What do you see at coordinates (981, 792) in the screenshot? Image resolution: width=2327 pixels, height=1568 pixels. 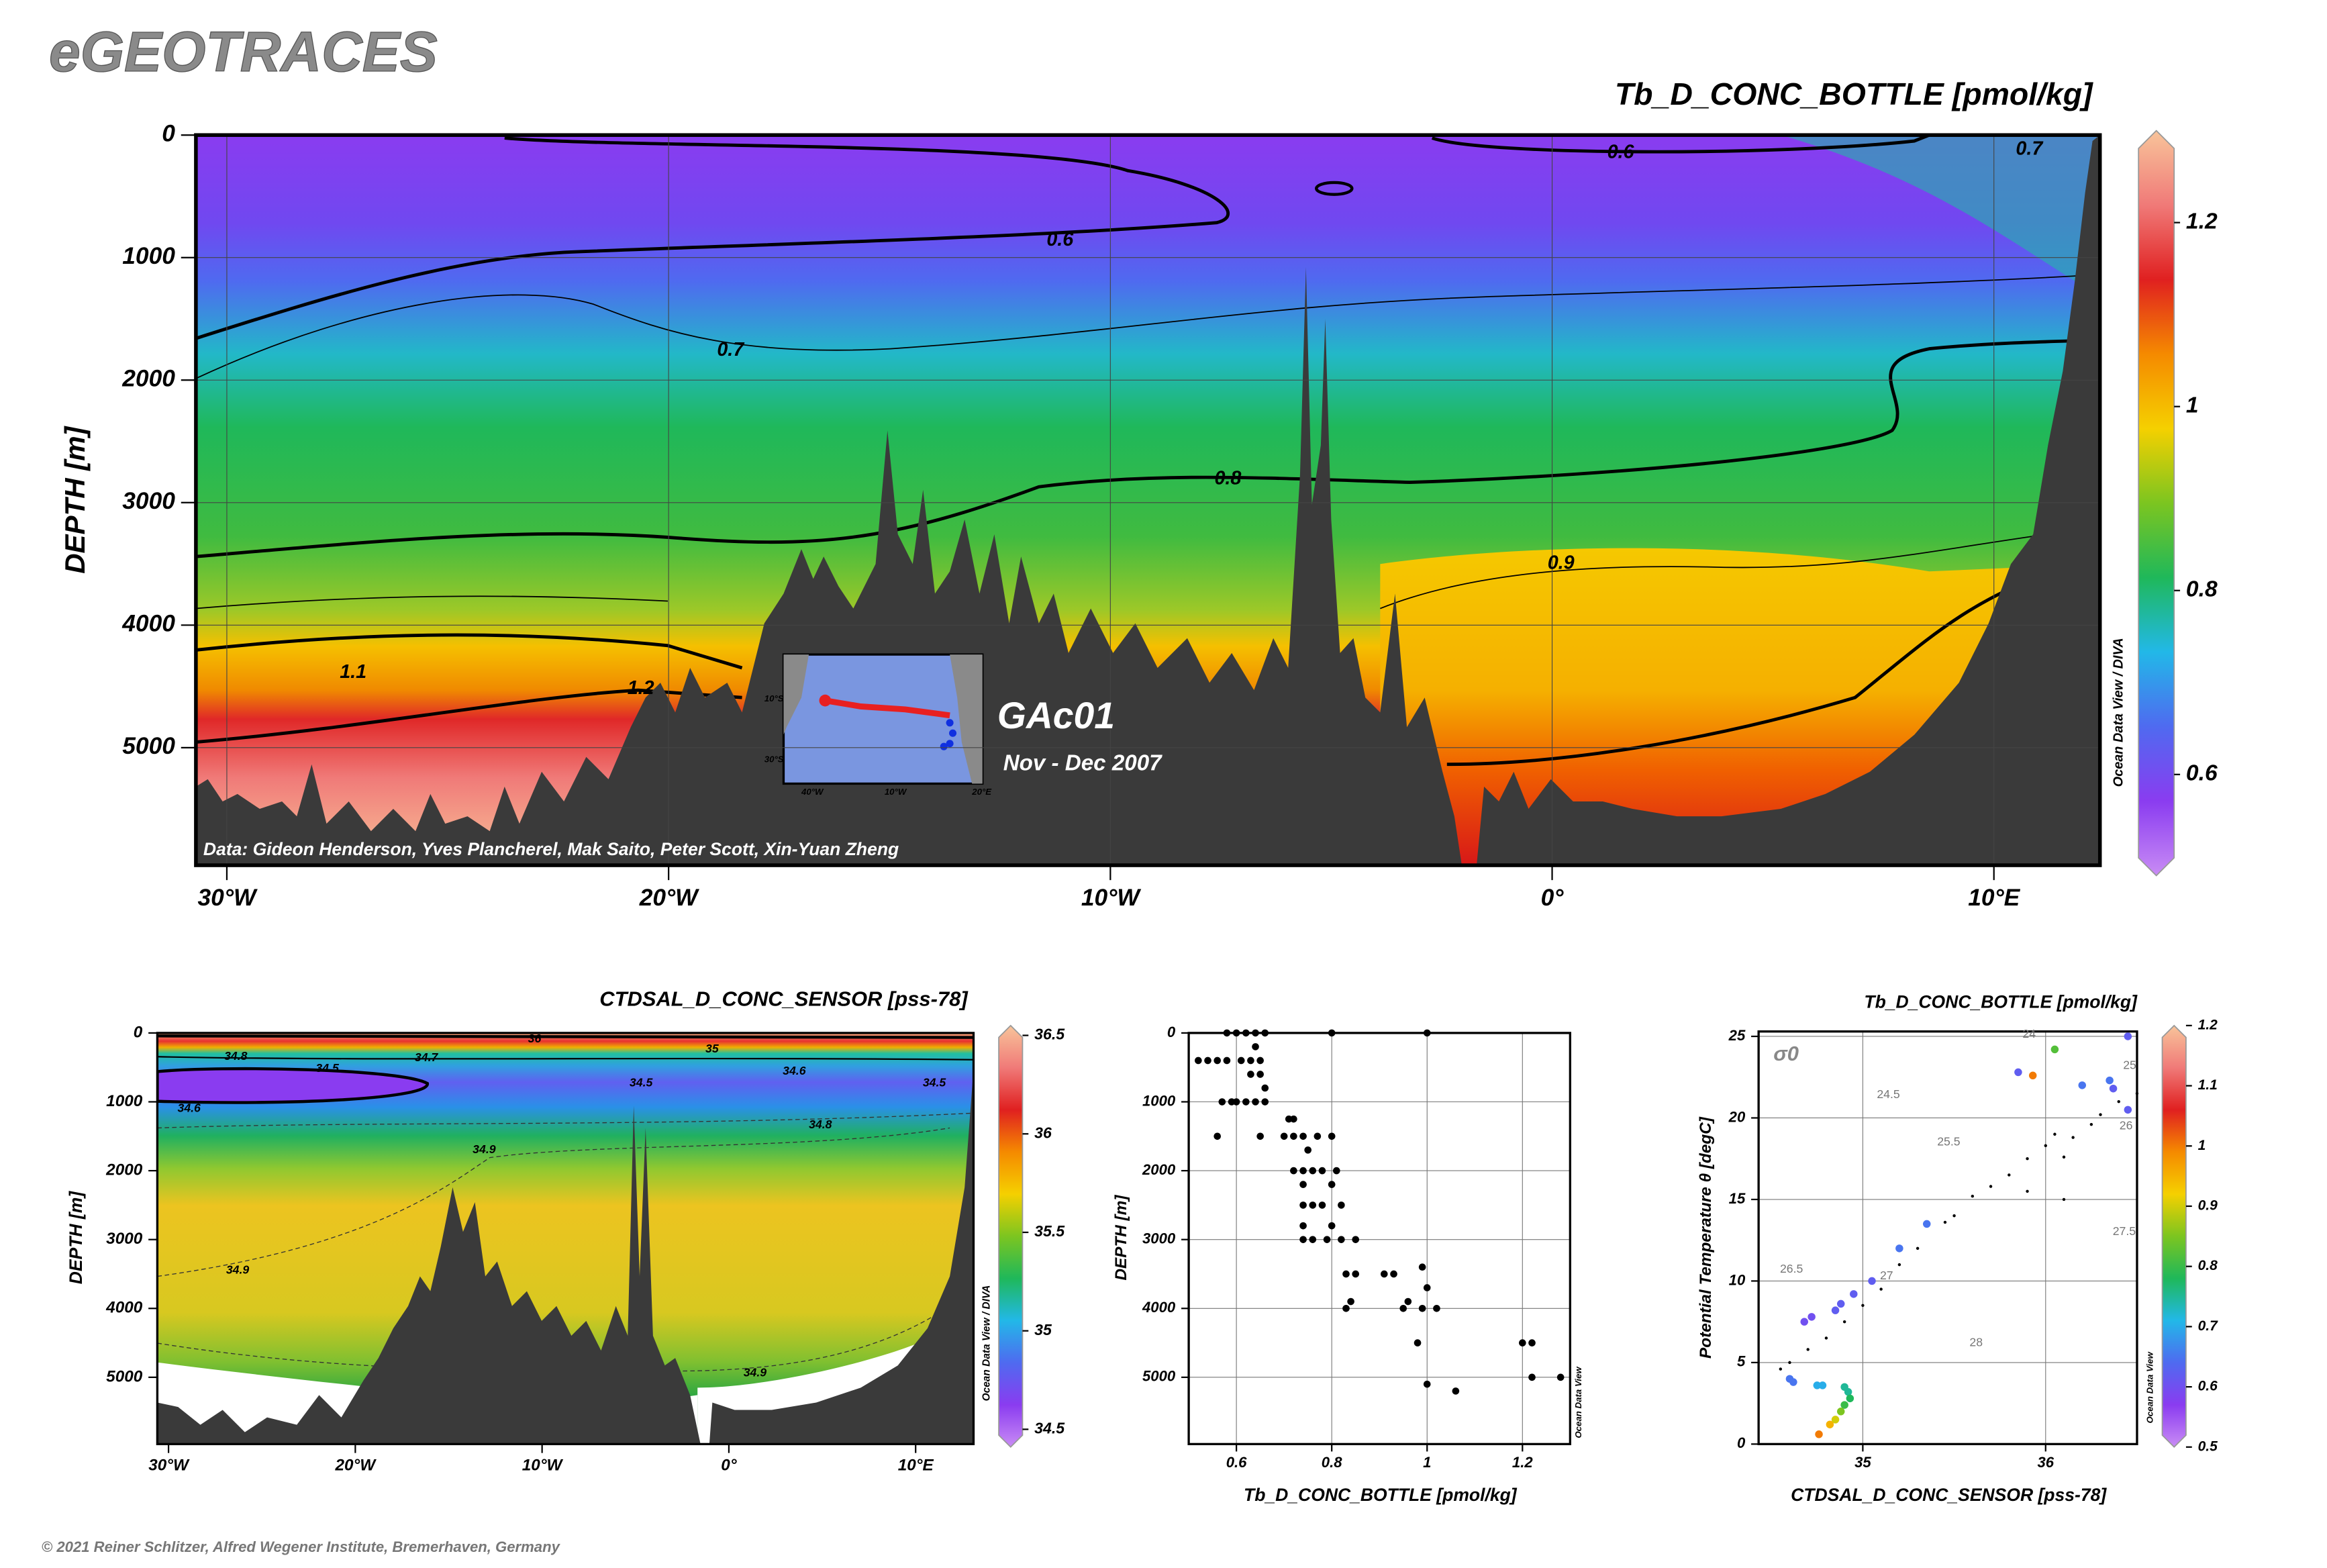 I see `inset-label: 20°E` at bounding box center [981, 792].